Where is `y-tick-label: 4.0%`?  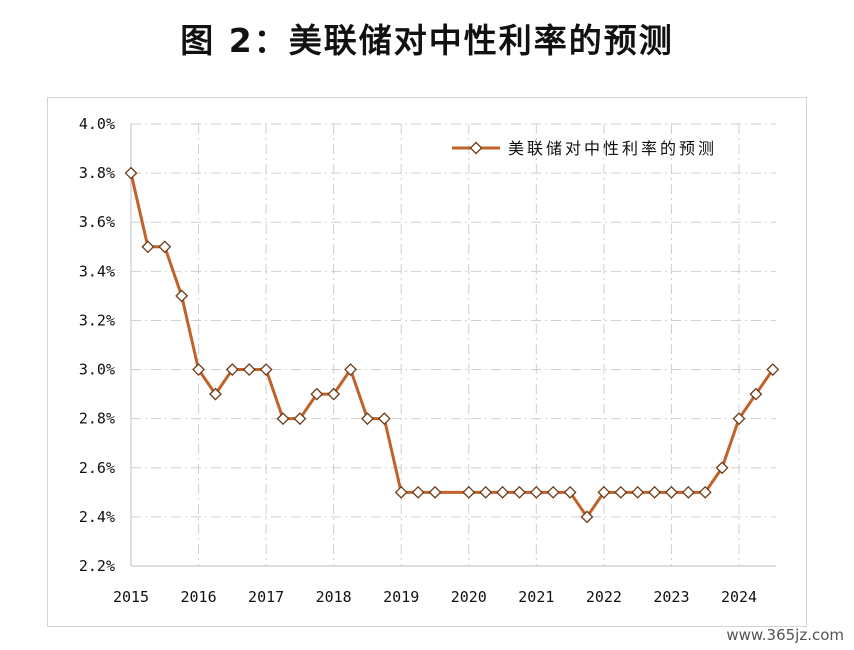 y-tick-label: 4.0% is located at coordinates (97, 124).